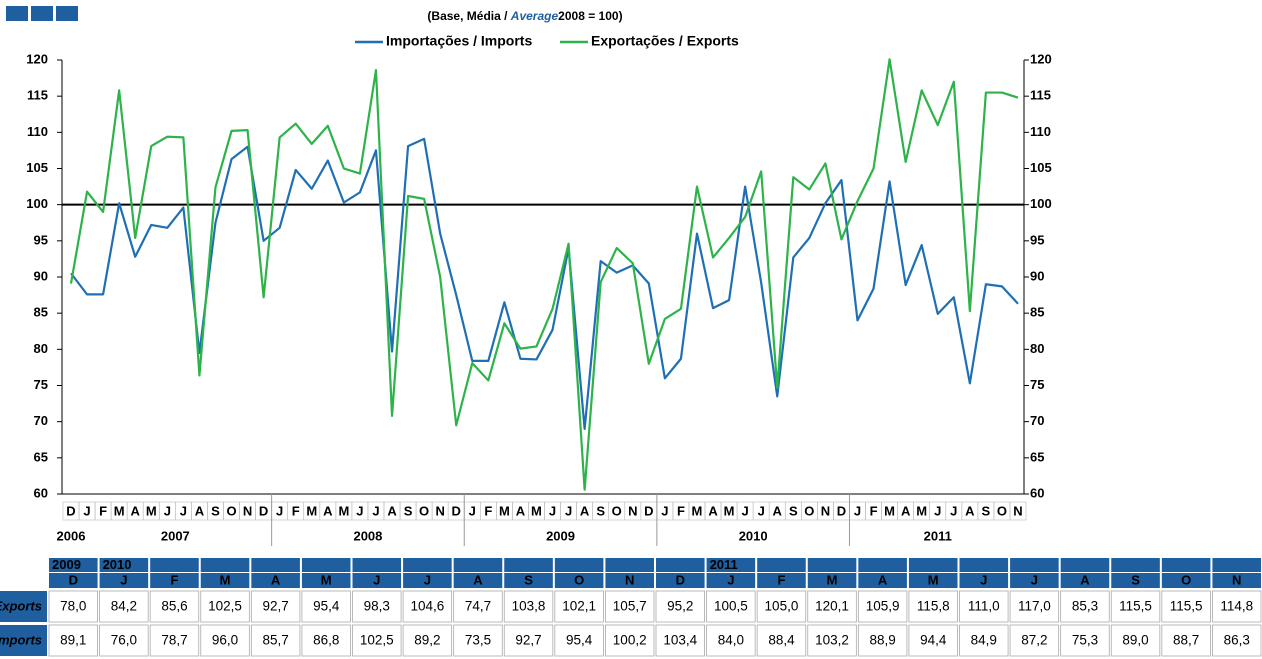 Image resolution: width=1262 pixels, height=659 pixels. Describe the element at coordinates (579, 606) in the screenshot. I see `table-cell-value: 102,1` at that location.